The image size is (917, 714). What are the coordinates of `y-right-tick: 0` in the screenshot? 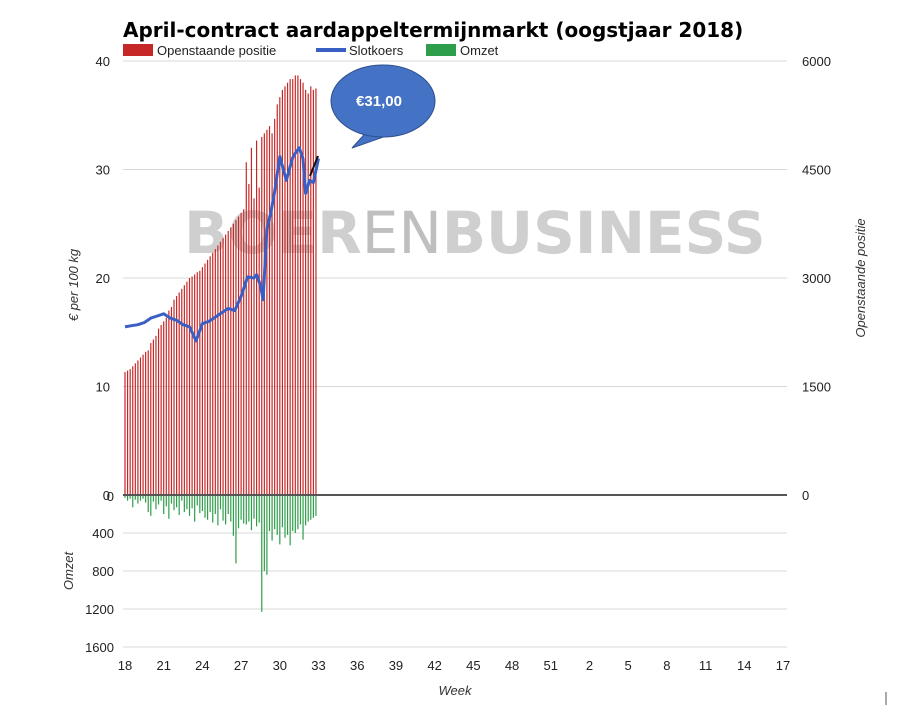 It's located at (805, 495).